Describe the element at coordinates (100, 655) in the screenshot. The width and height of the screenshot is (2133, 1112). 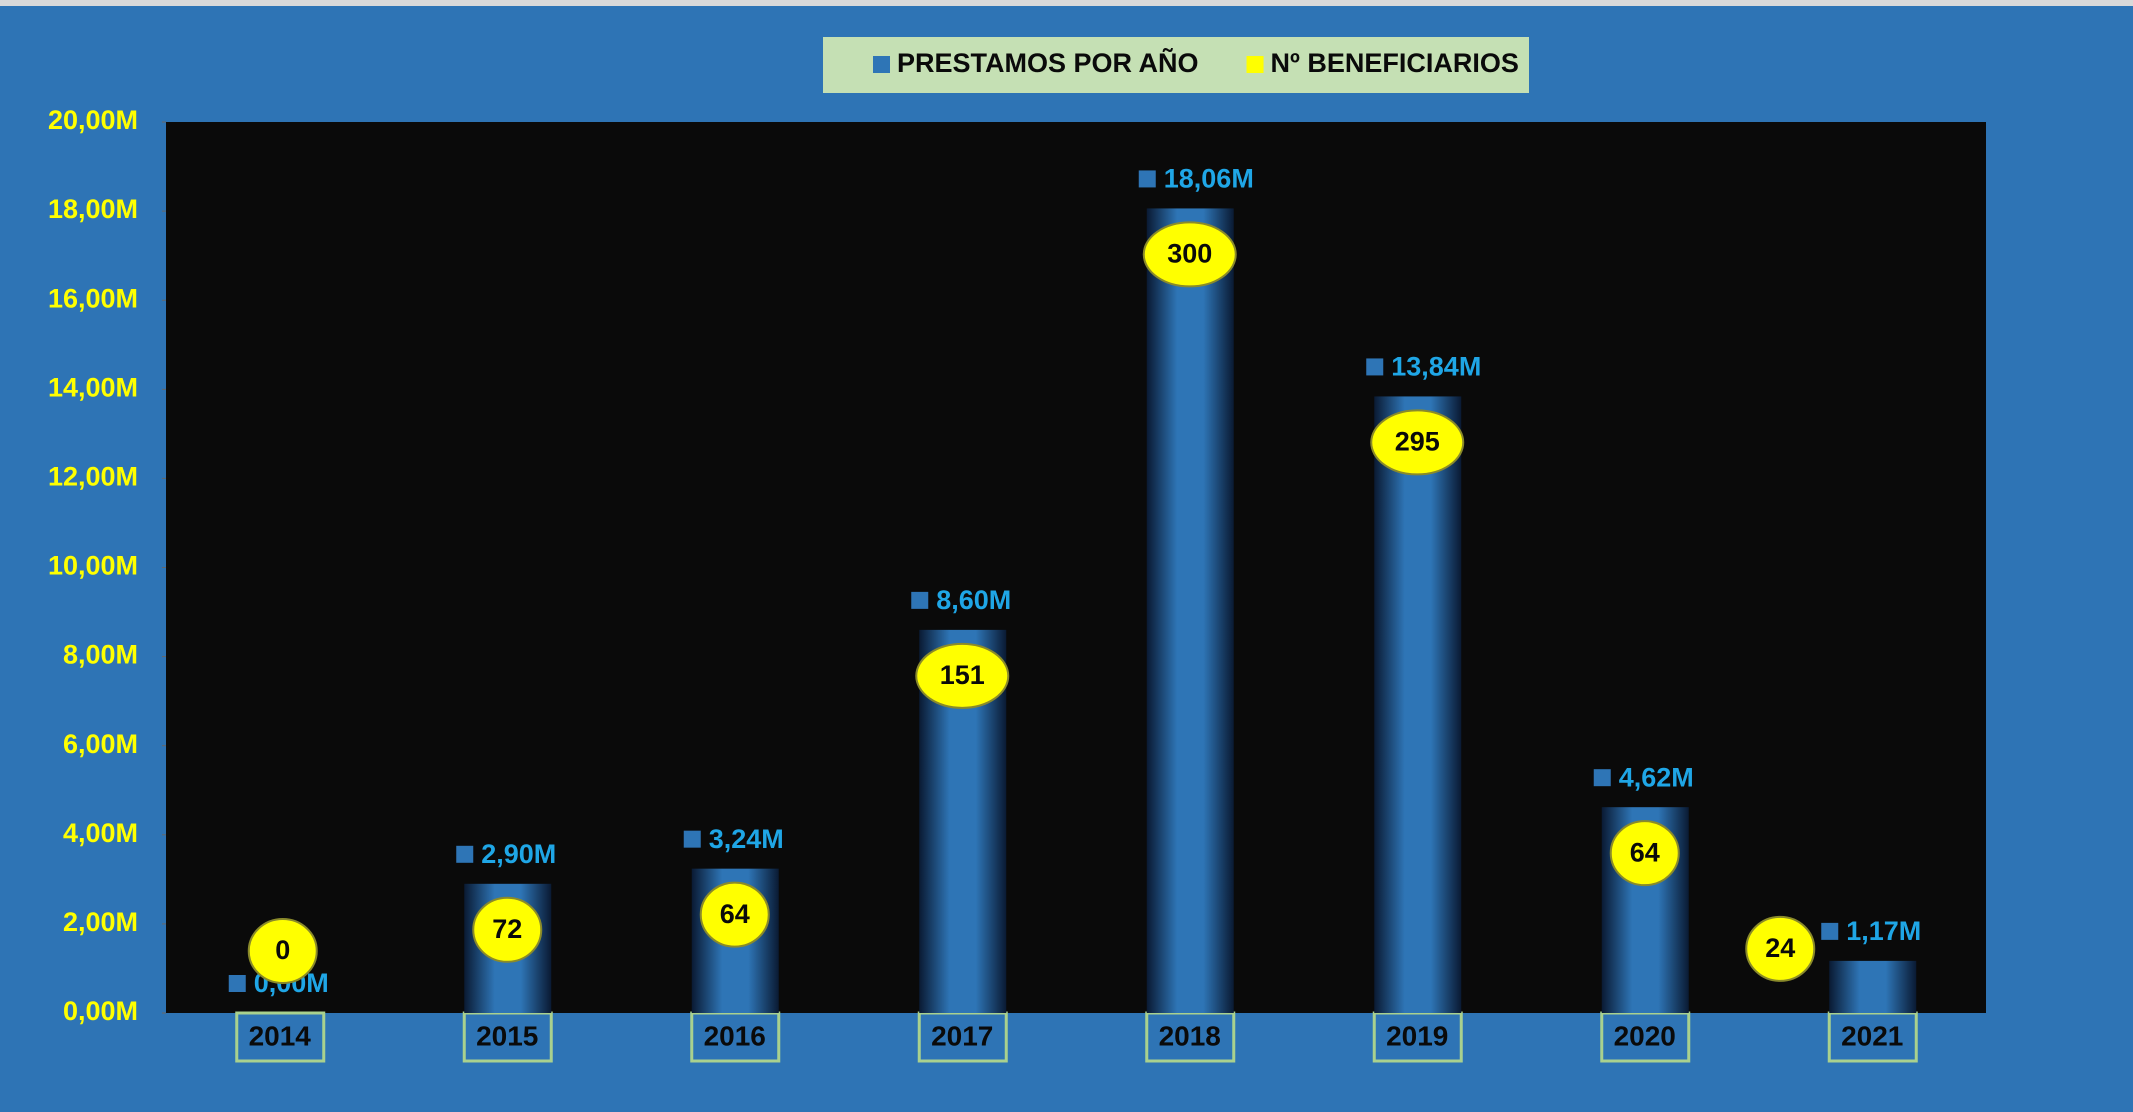
I see `y-tick-label: 8,00M` at that location.